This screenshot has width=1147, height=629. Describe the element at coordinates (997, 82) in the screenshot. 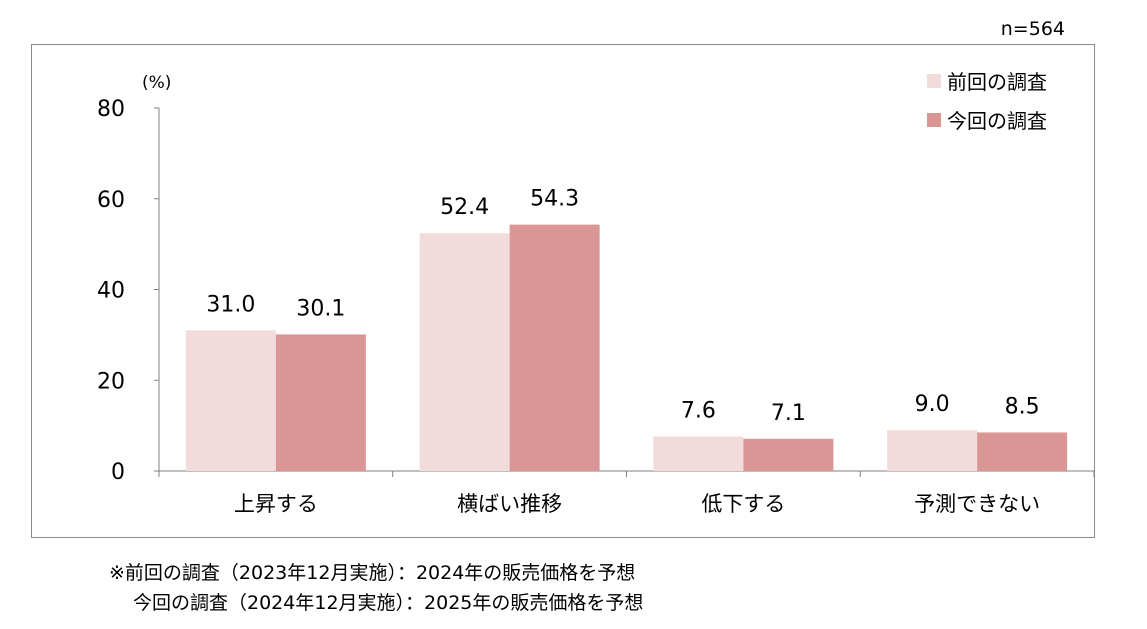

I see `legend-label: 前回の調査` at that location.